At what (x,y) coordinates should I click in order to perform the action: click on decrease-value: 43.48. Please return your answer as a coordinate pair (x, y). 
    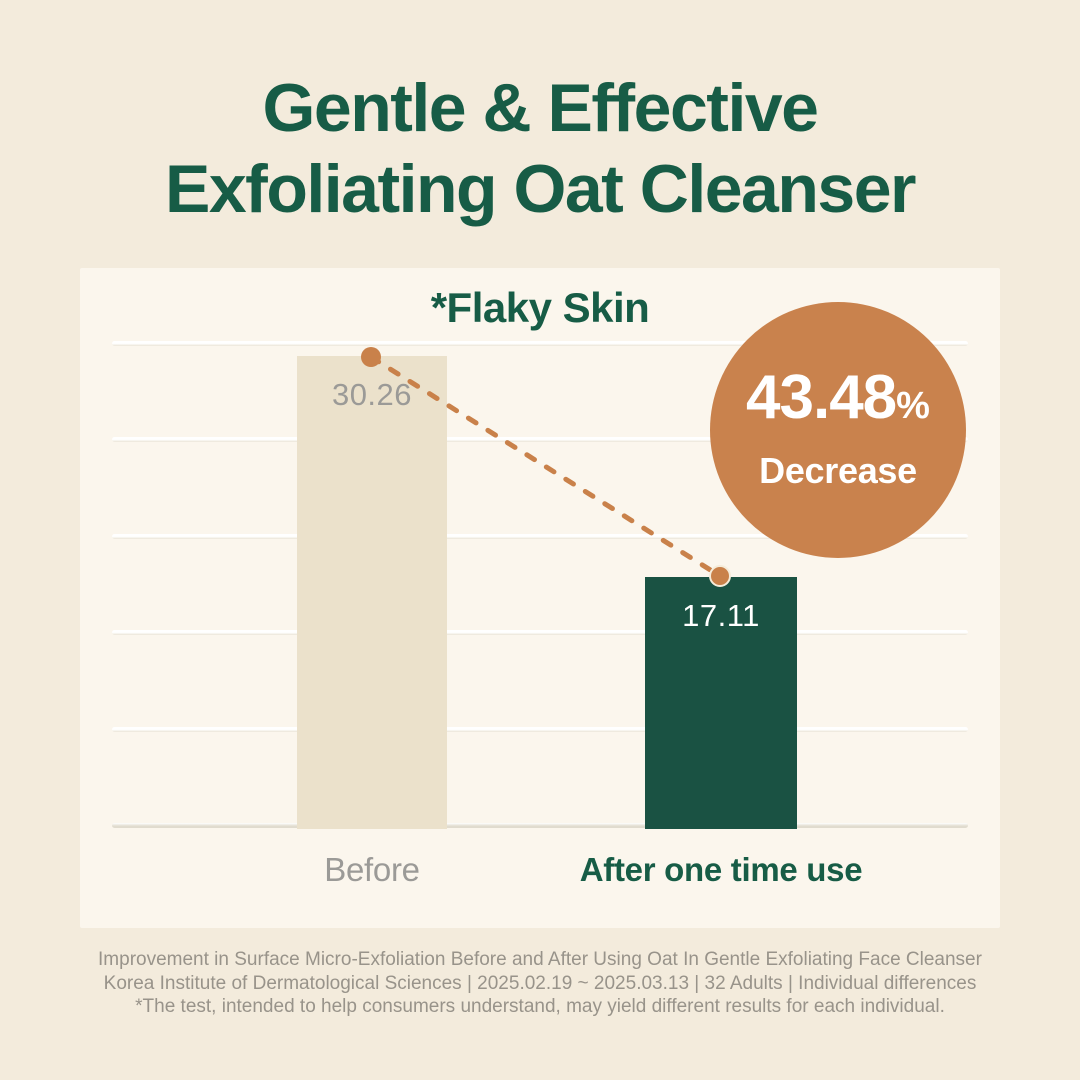
    Looking at the image, I should click on (821, 397).